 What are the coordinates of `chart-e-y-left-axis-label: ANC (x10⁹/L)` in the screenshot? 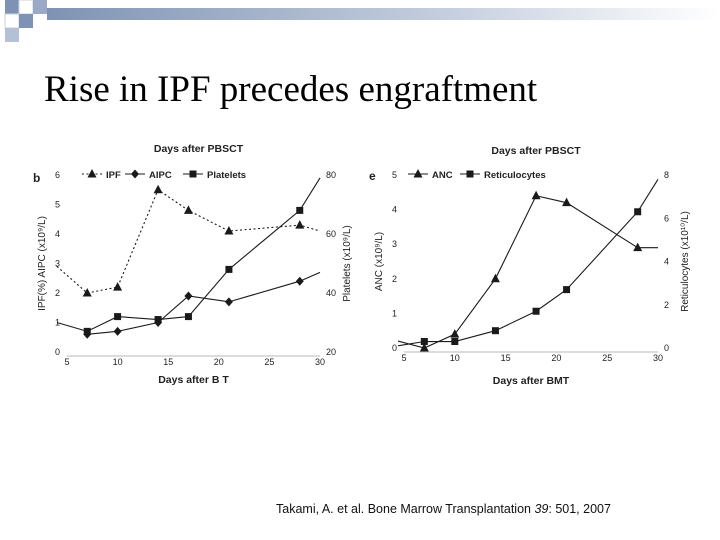 It's located at (379, 261).